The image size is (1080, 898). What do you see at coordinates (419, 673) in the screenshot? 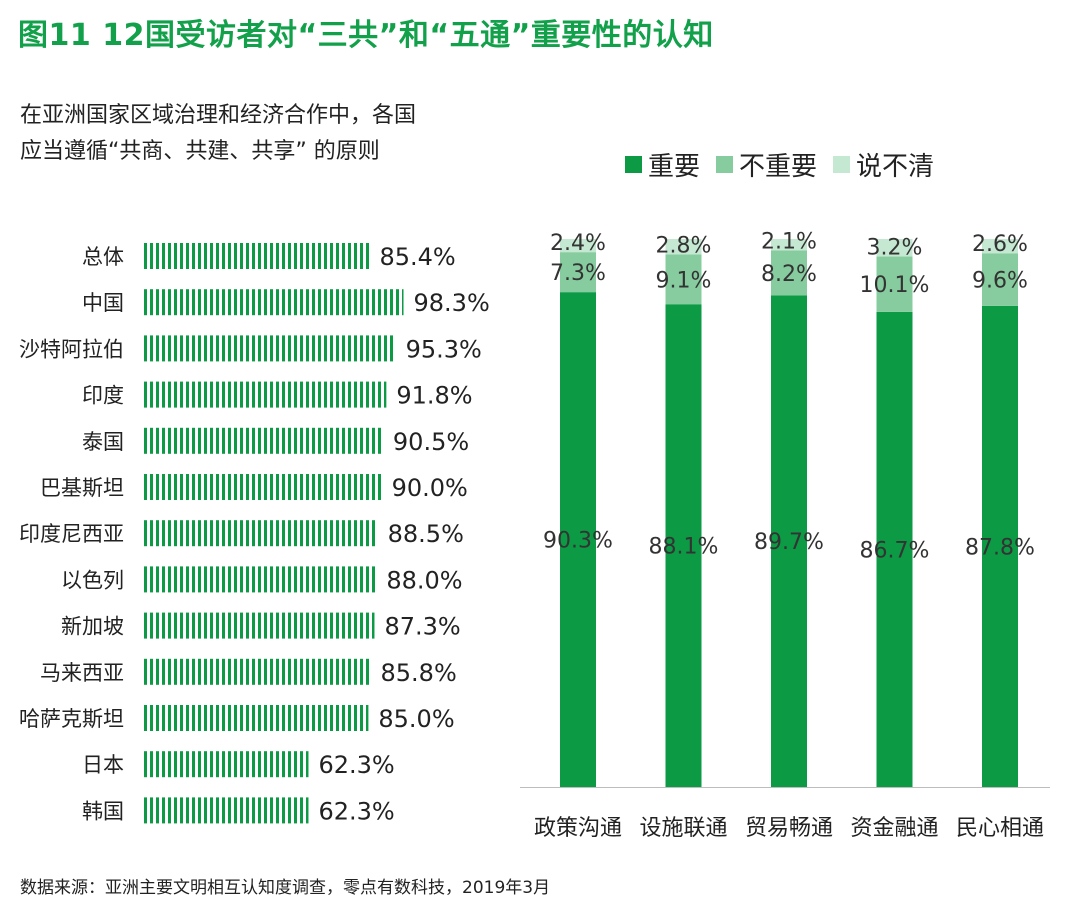
I see `country-value-label: 85.8%` at bounding box center [419, 673].